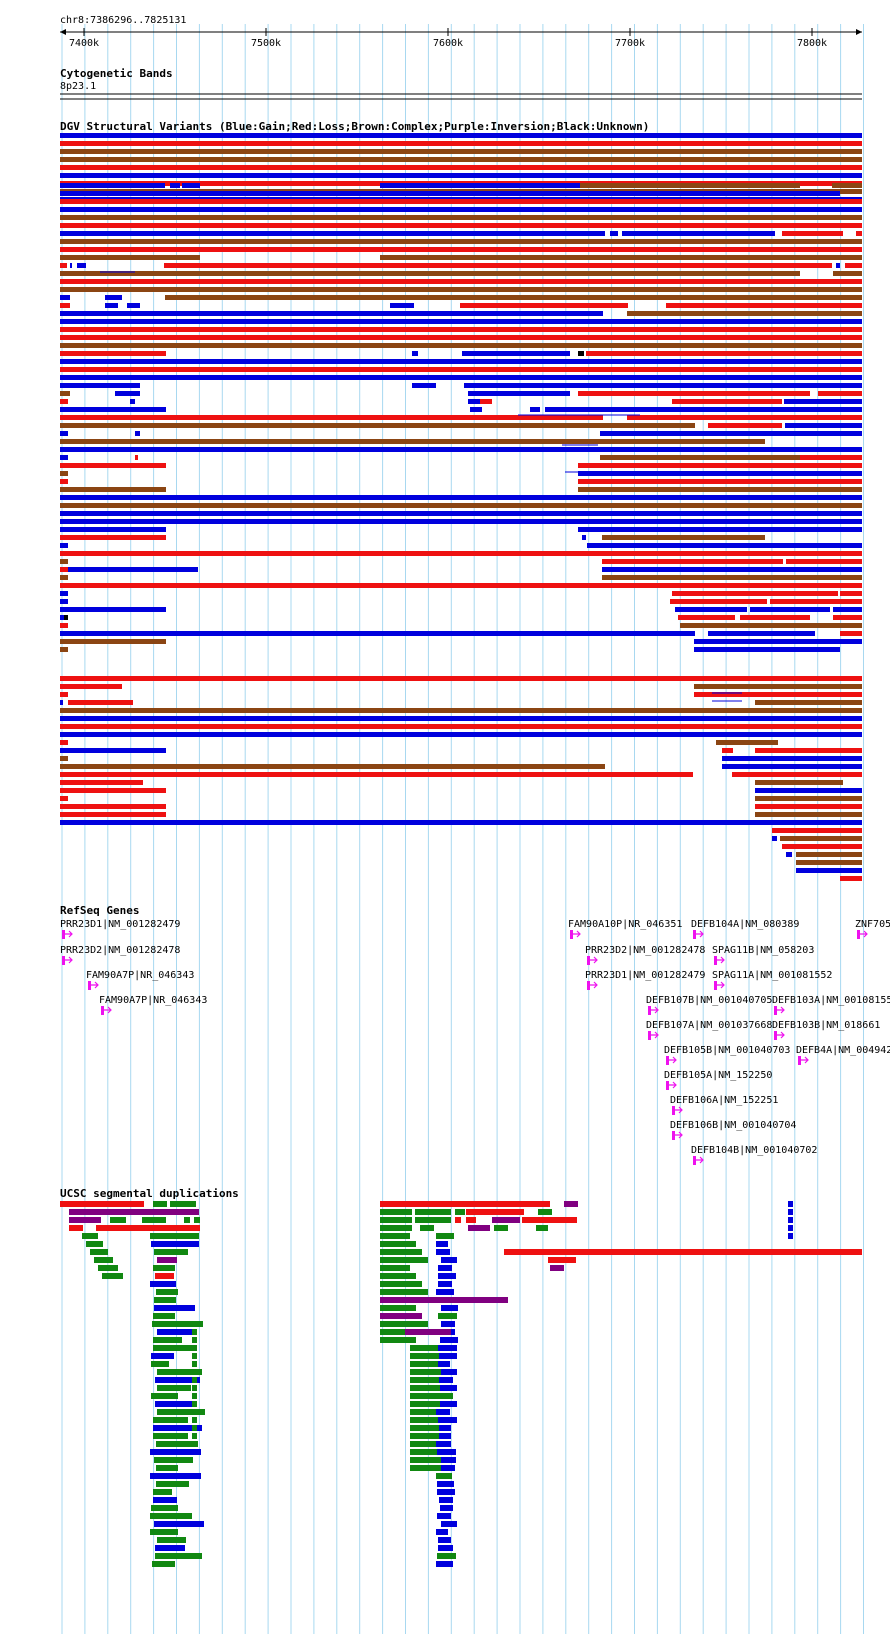  Describe the element at coordinates (718, 1075) in the screenshot. I see `gene-label: DEFB105A|NM_152250` at that location.